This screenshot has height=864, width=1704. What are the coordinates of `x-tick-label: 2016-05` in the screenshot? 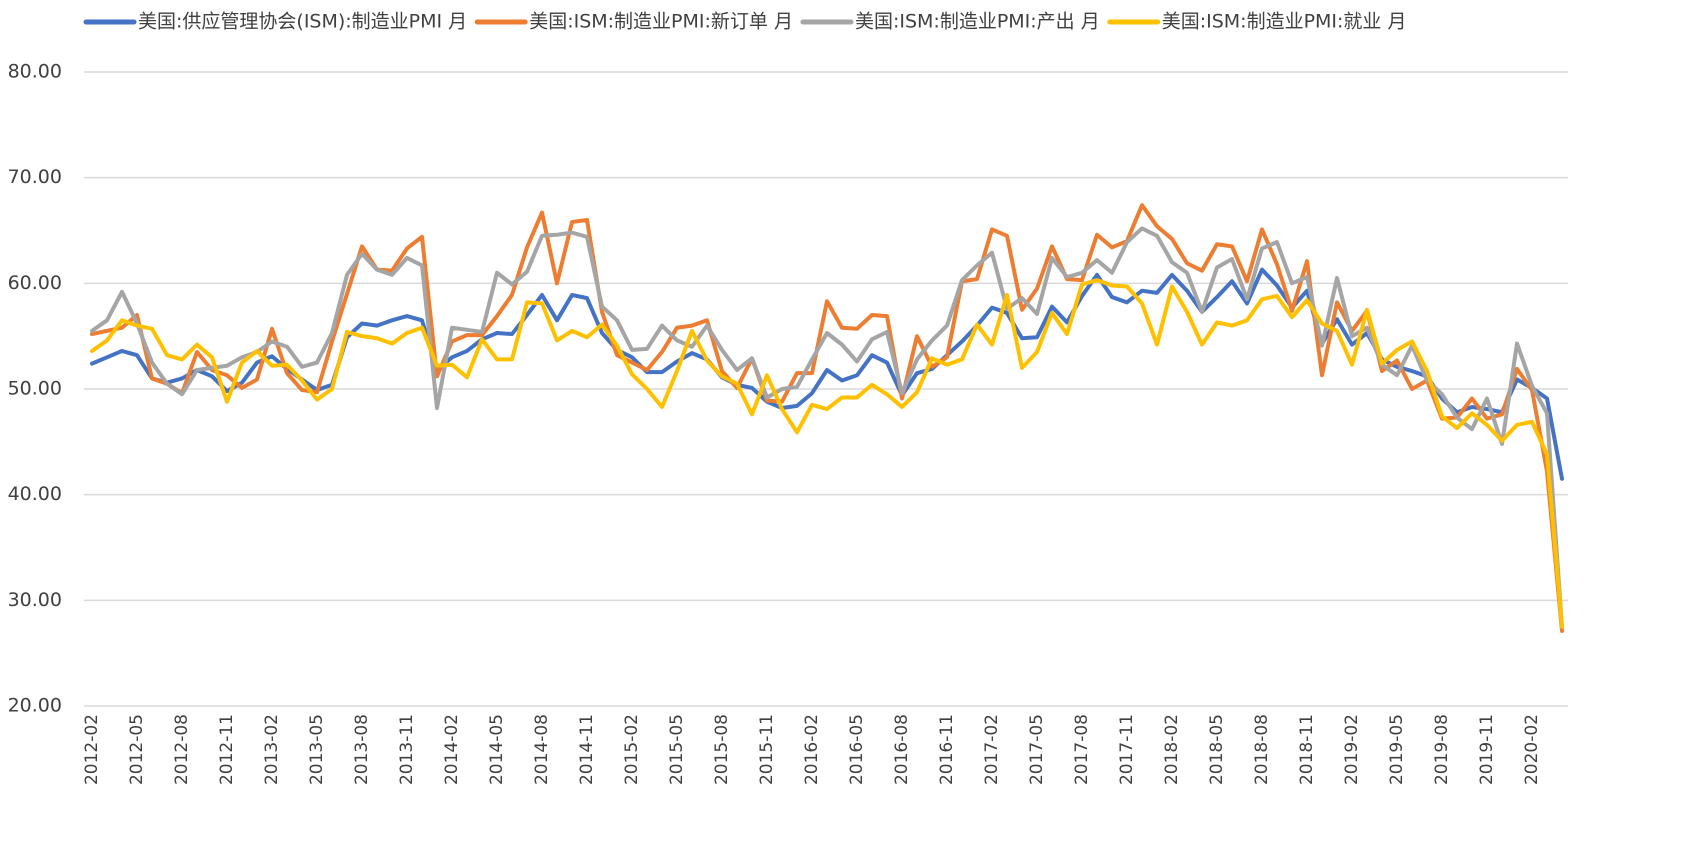 It's located at (857, 749).